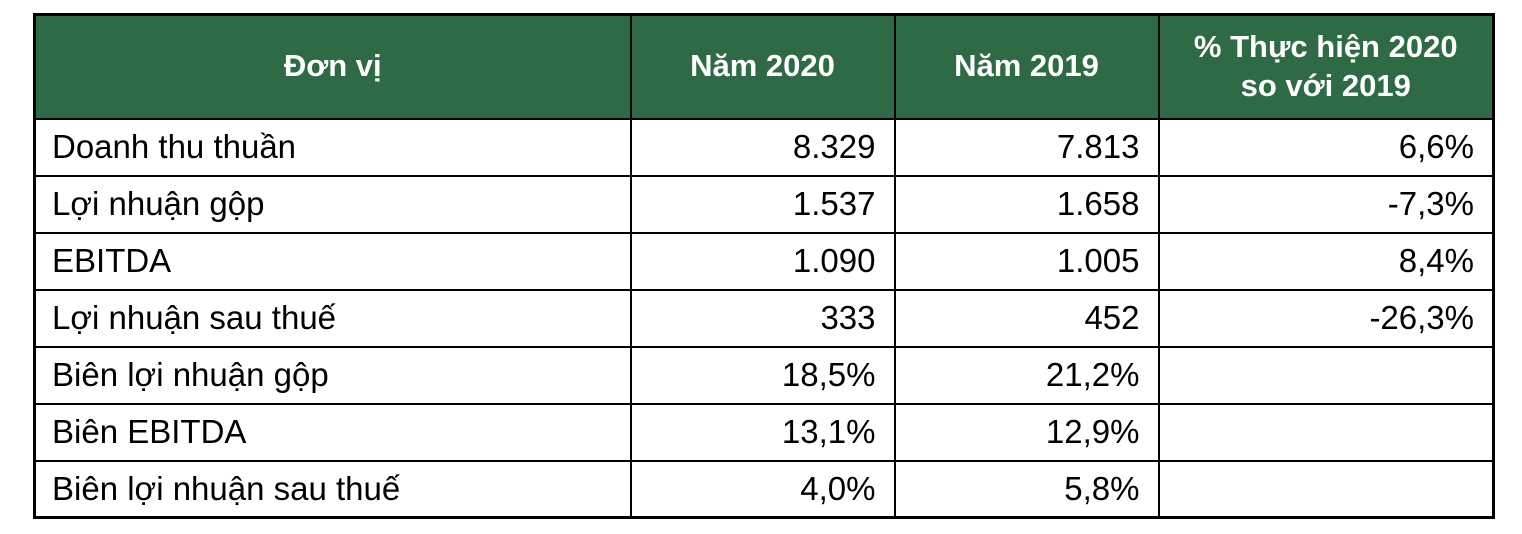 The width and height of the screenshot is (1522, 534). I want to click on table-row: EBITDA 1.090 1.005 8,4%, so click(764, 261).